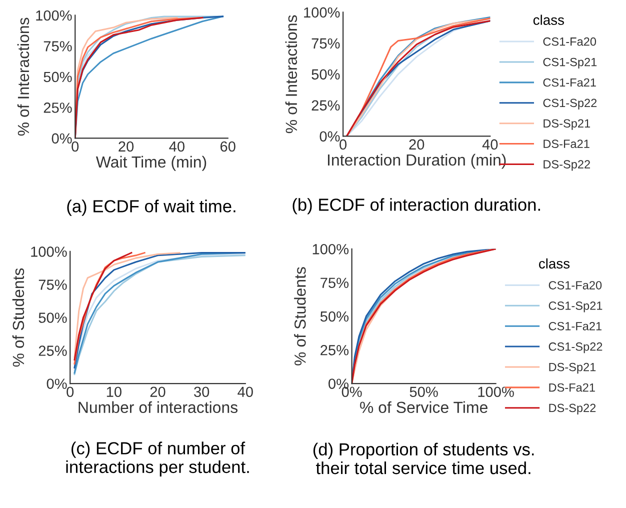 This screenshot has width=626, height=508. Describe the element at coordinates (417, 161) in the screenshot. I see `x-axis-title: Interaction Duration (min)` at that location.